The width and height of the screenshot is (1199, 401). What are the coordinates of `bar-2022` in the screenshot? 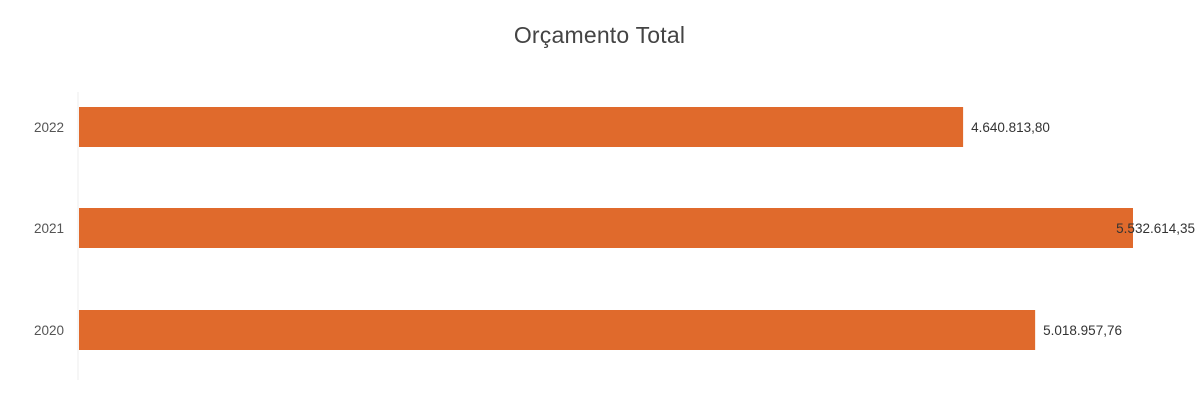 It's located at (521, 127).